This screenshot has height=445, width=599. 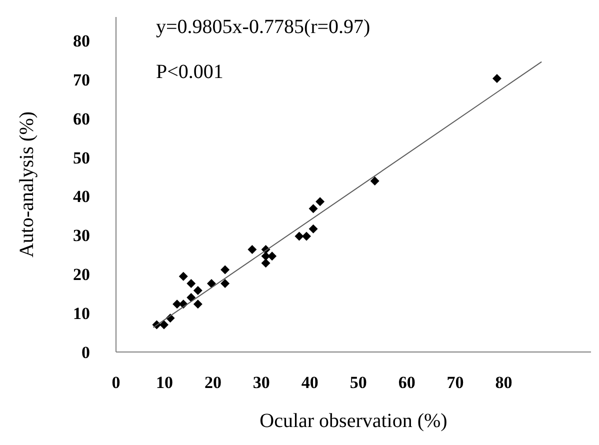 I want to click on x-tick-label: 0, so click(x=116, y=382).